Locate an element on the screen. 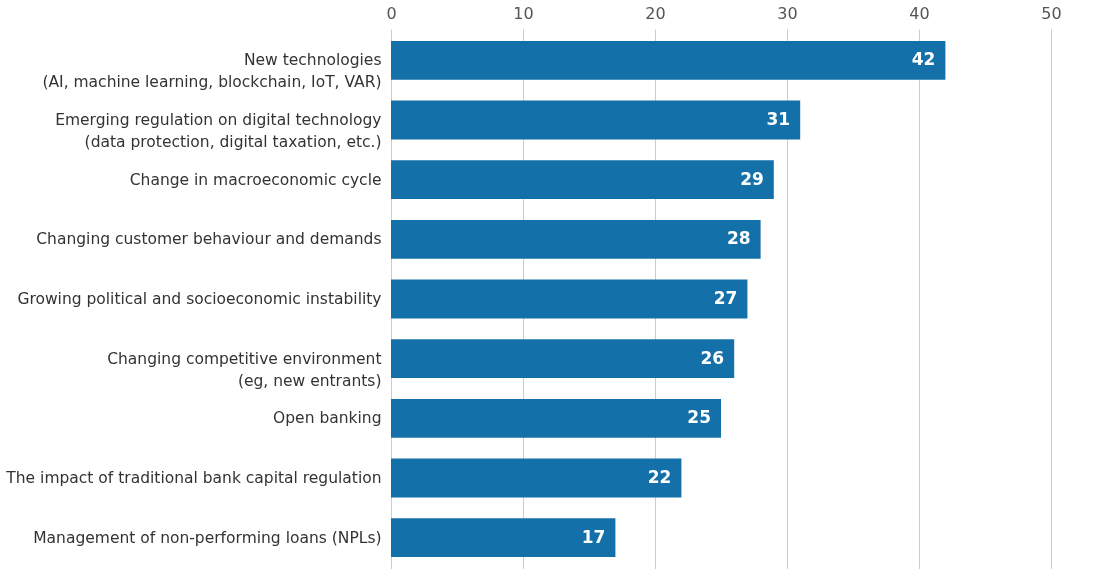  y-tick-label: Emerging regulation on digital technology (data protection, digital taxation, etc.) is located at coordinates (218, 130).